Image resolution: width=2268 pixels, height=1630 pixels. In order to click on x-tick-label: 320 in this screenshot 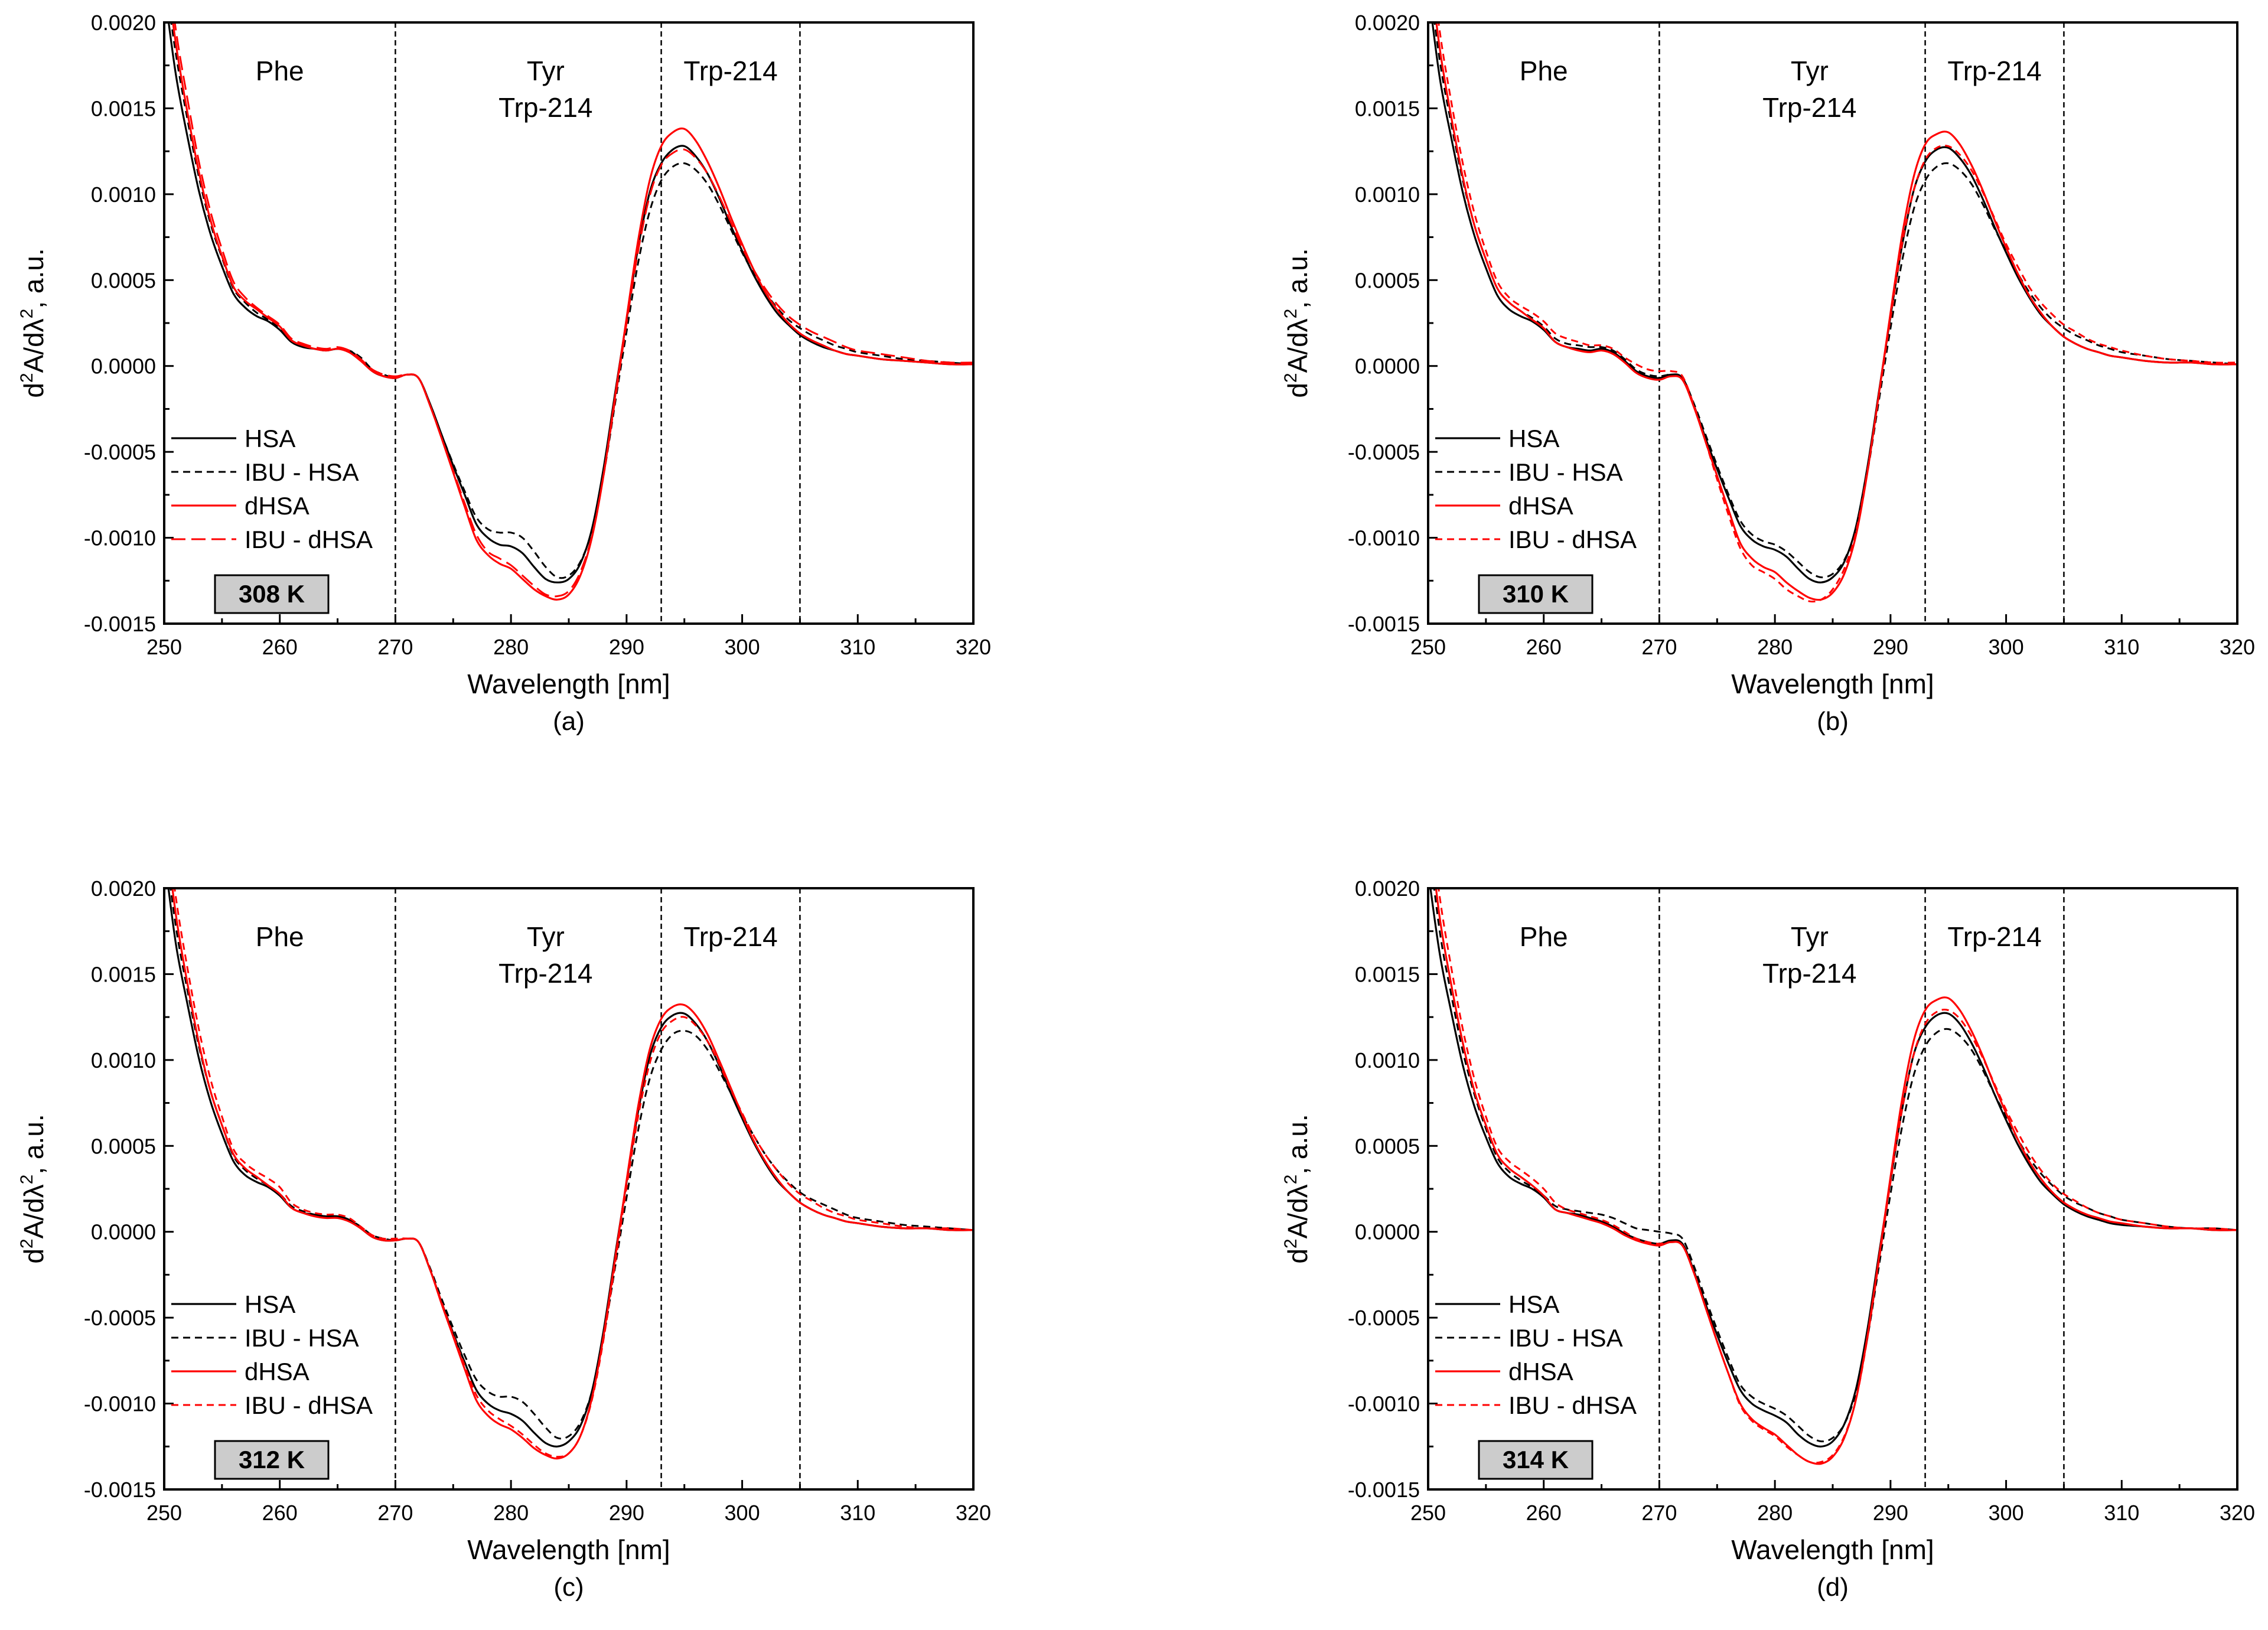, I will do `click(2237, 647)`.